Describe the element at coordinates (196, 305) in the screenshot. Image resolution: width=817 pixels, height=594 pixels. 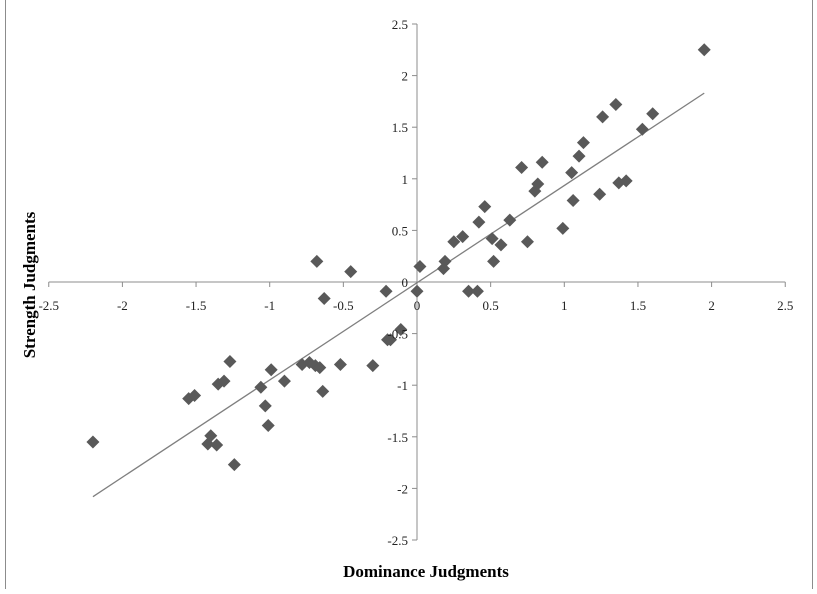
I see `x-tick-label: -1.5` at that location.